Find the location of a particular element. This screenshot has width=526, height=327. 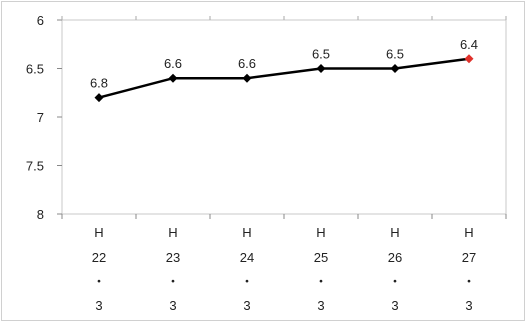

y-tick-label: 7 is located at coordinates (40, 117).